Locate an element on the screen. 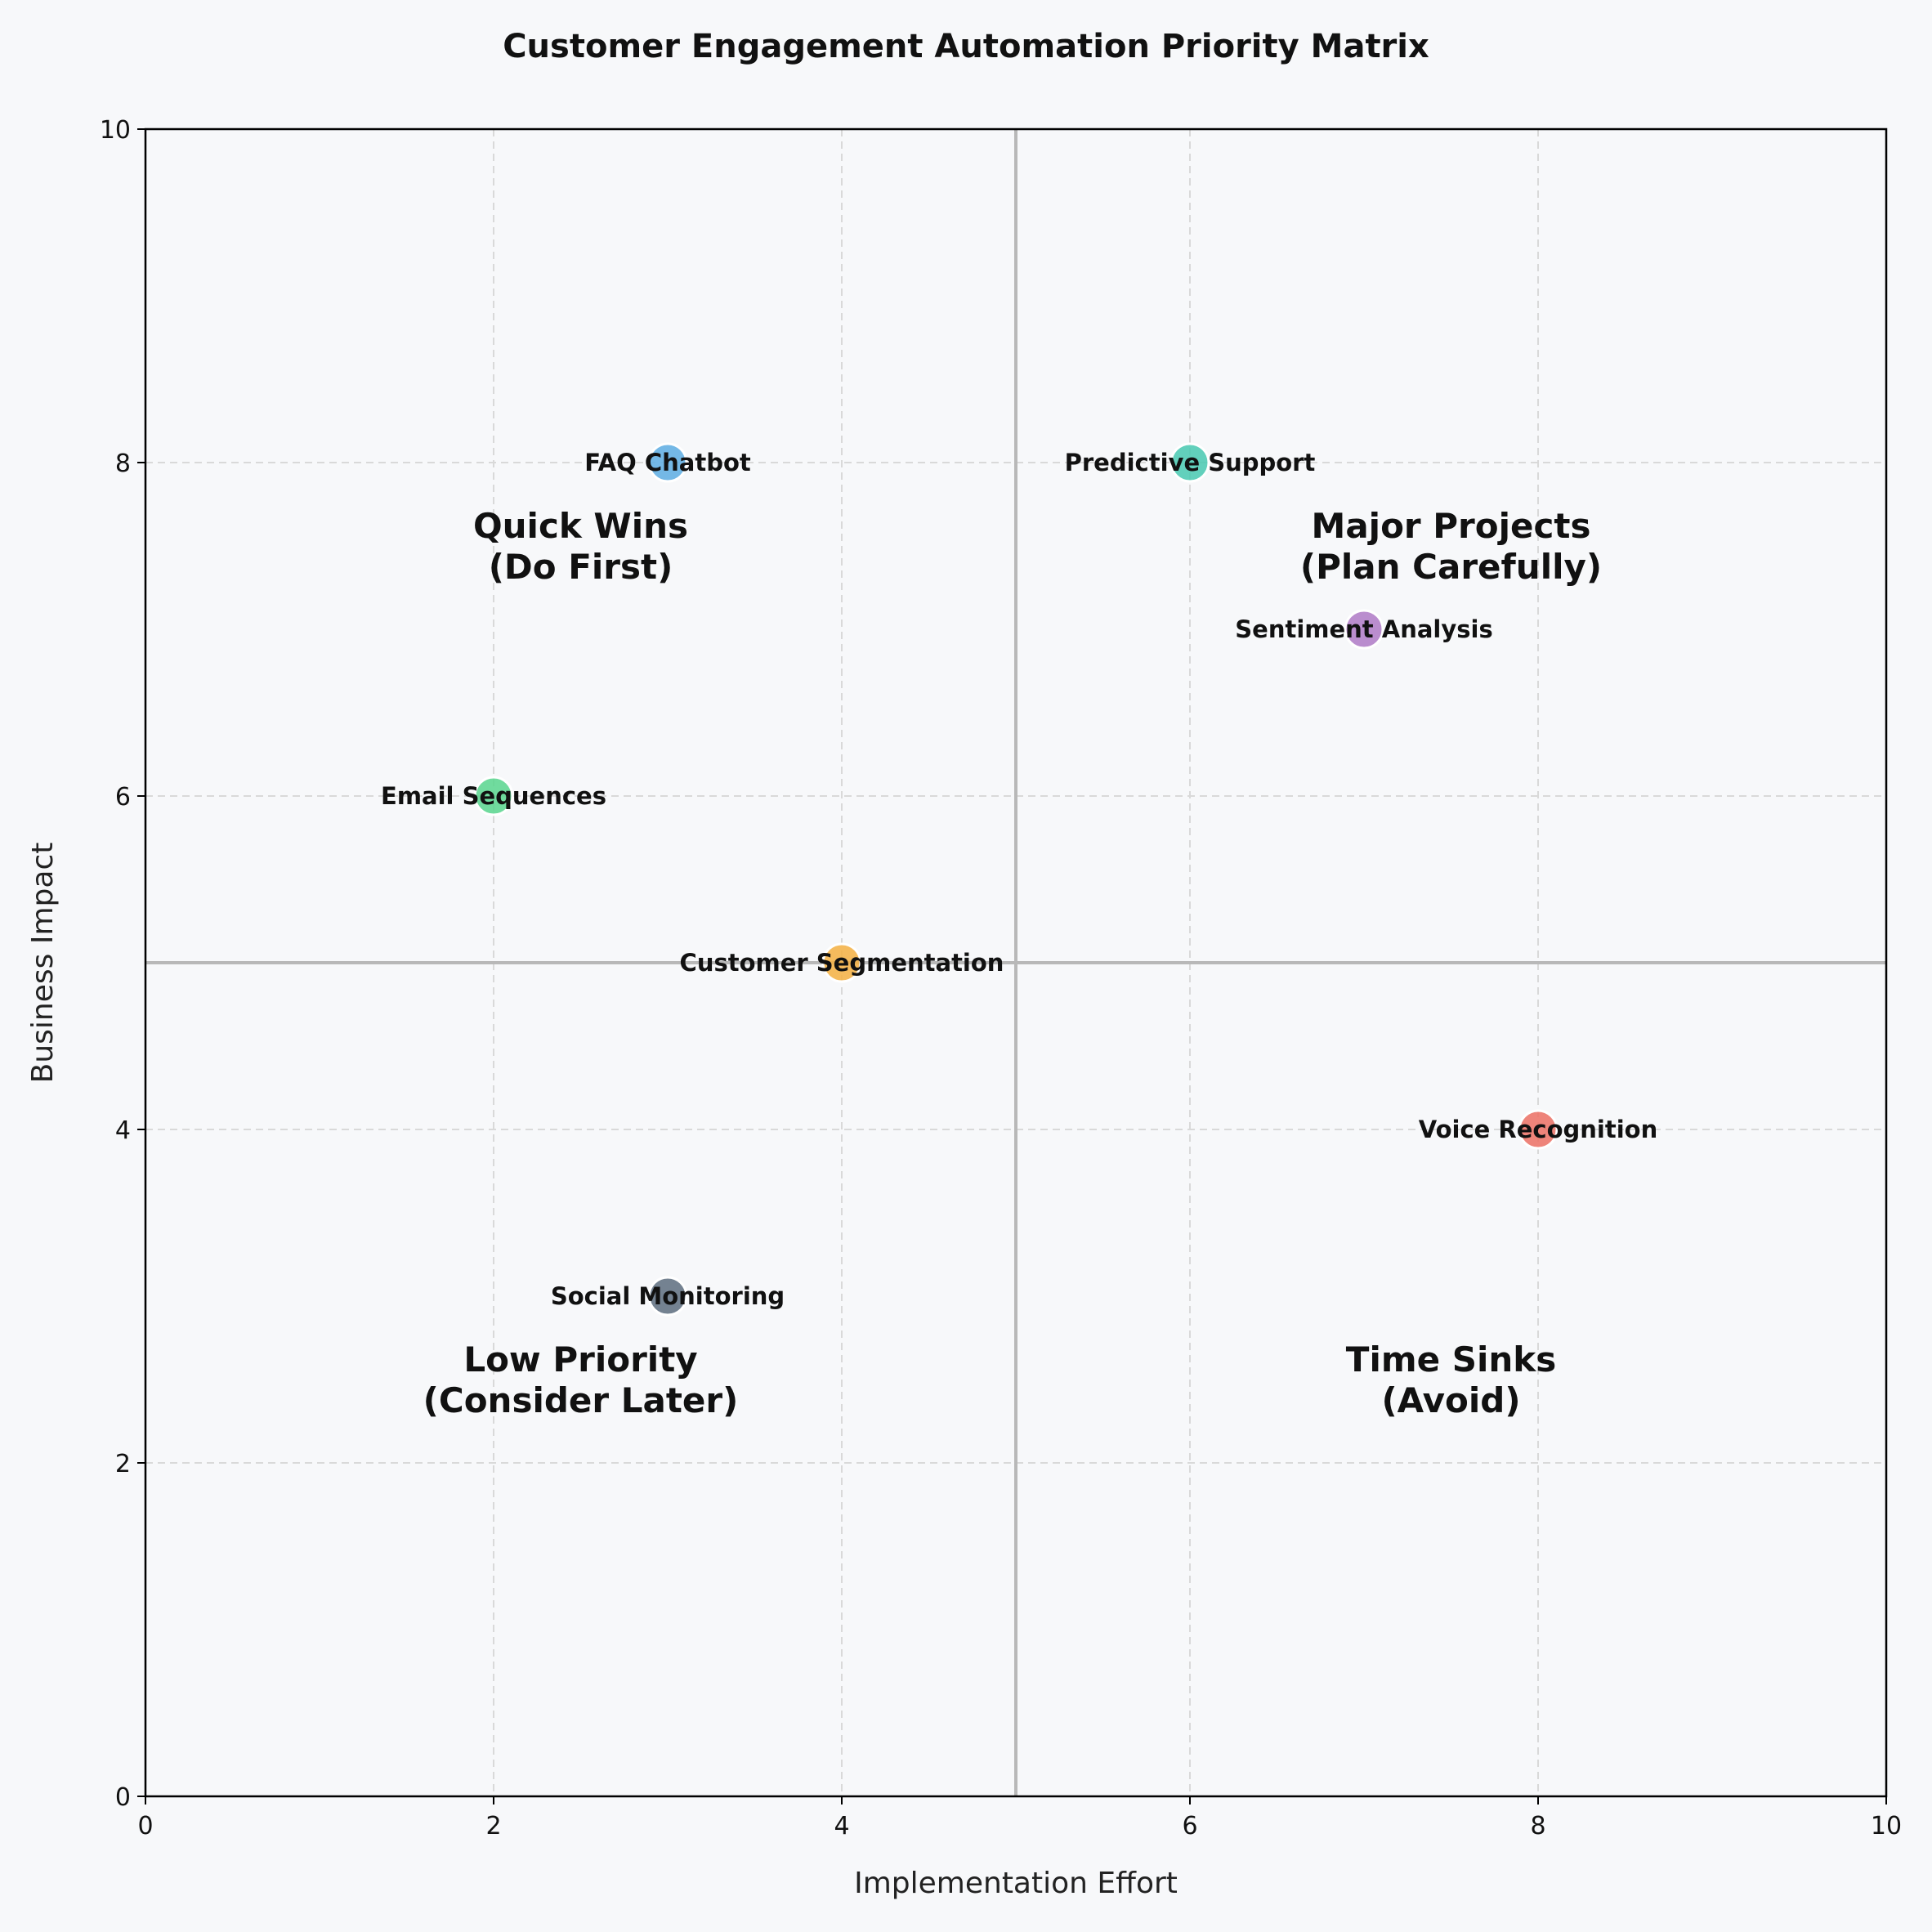  x-tick-label: 8 is located at coordinates (1537, 1826).